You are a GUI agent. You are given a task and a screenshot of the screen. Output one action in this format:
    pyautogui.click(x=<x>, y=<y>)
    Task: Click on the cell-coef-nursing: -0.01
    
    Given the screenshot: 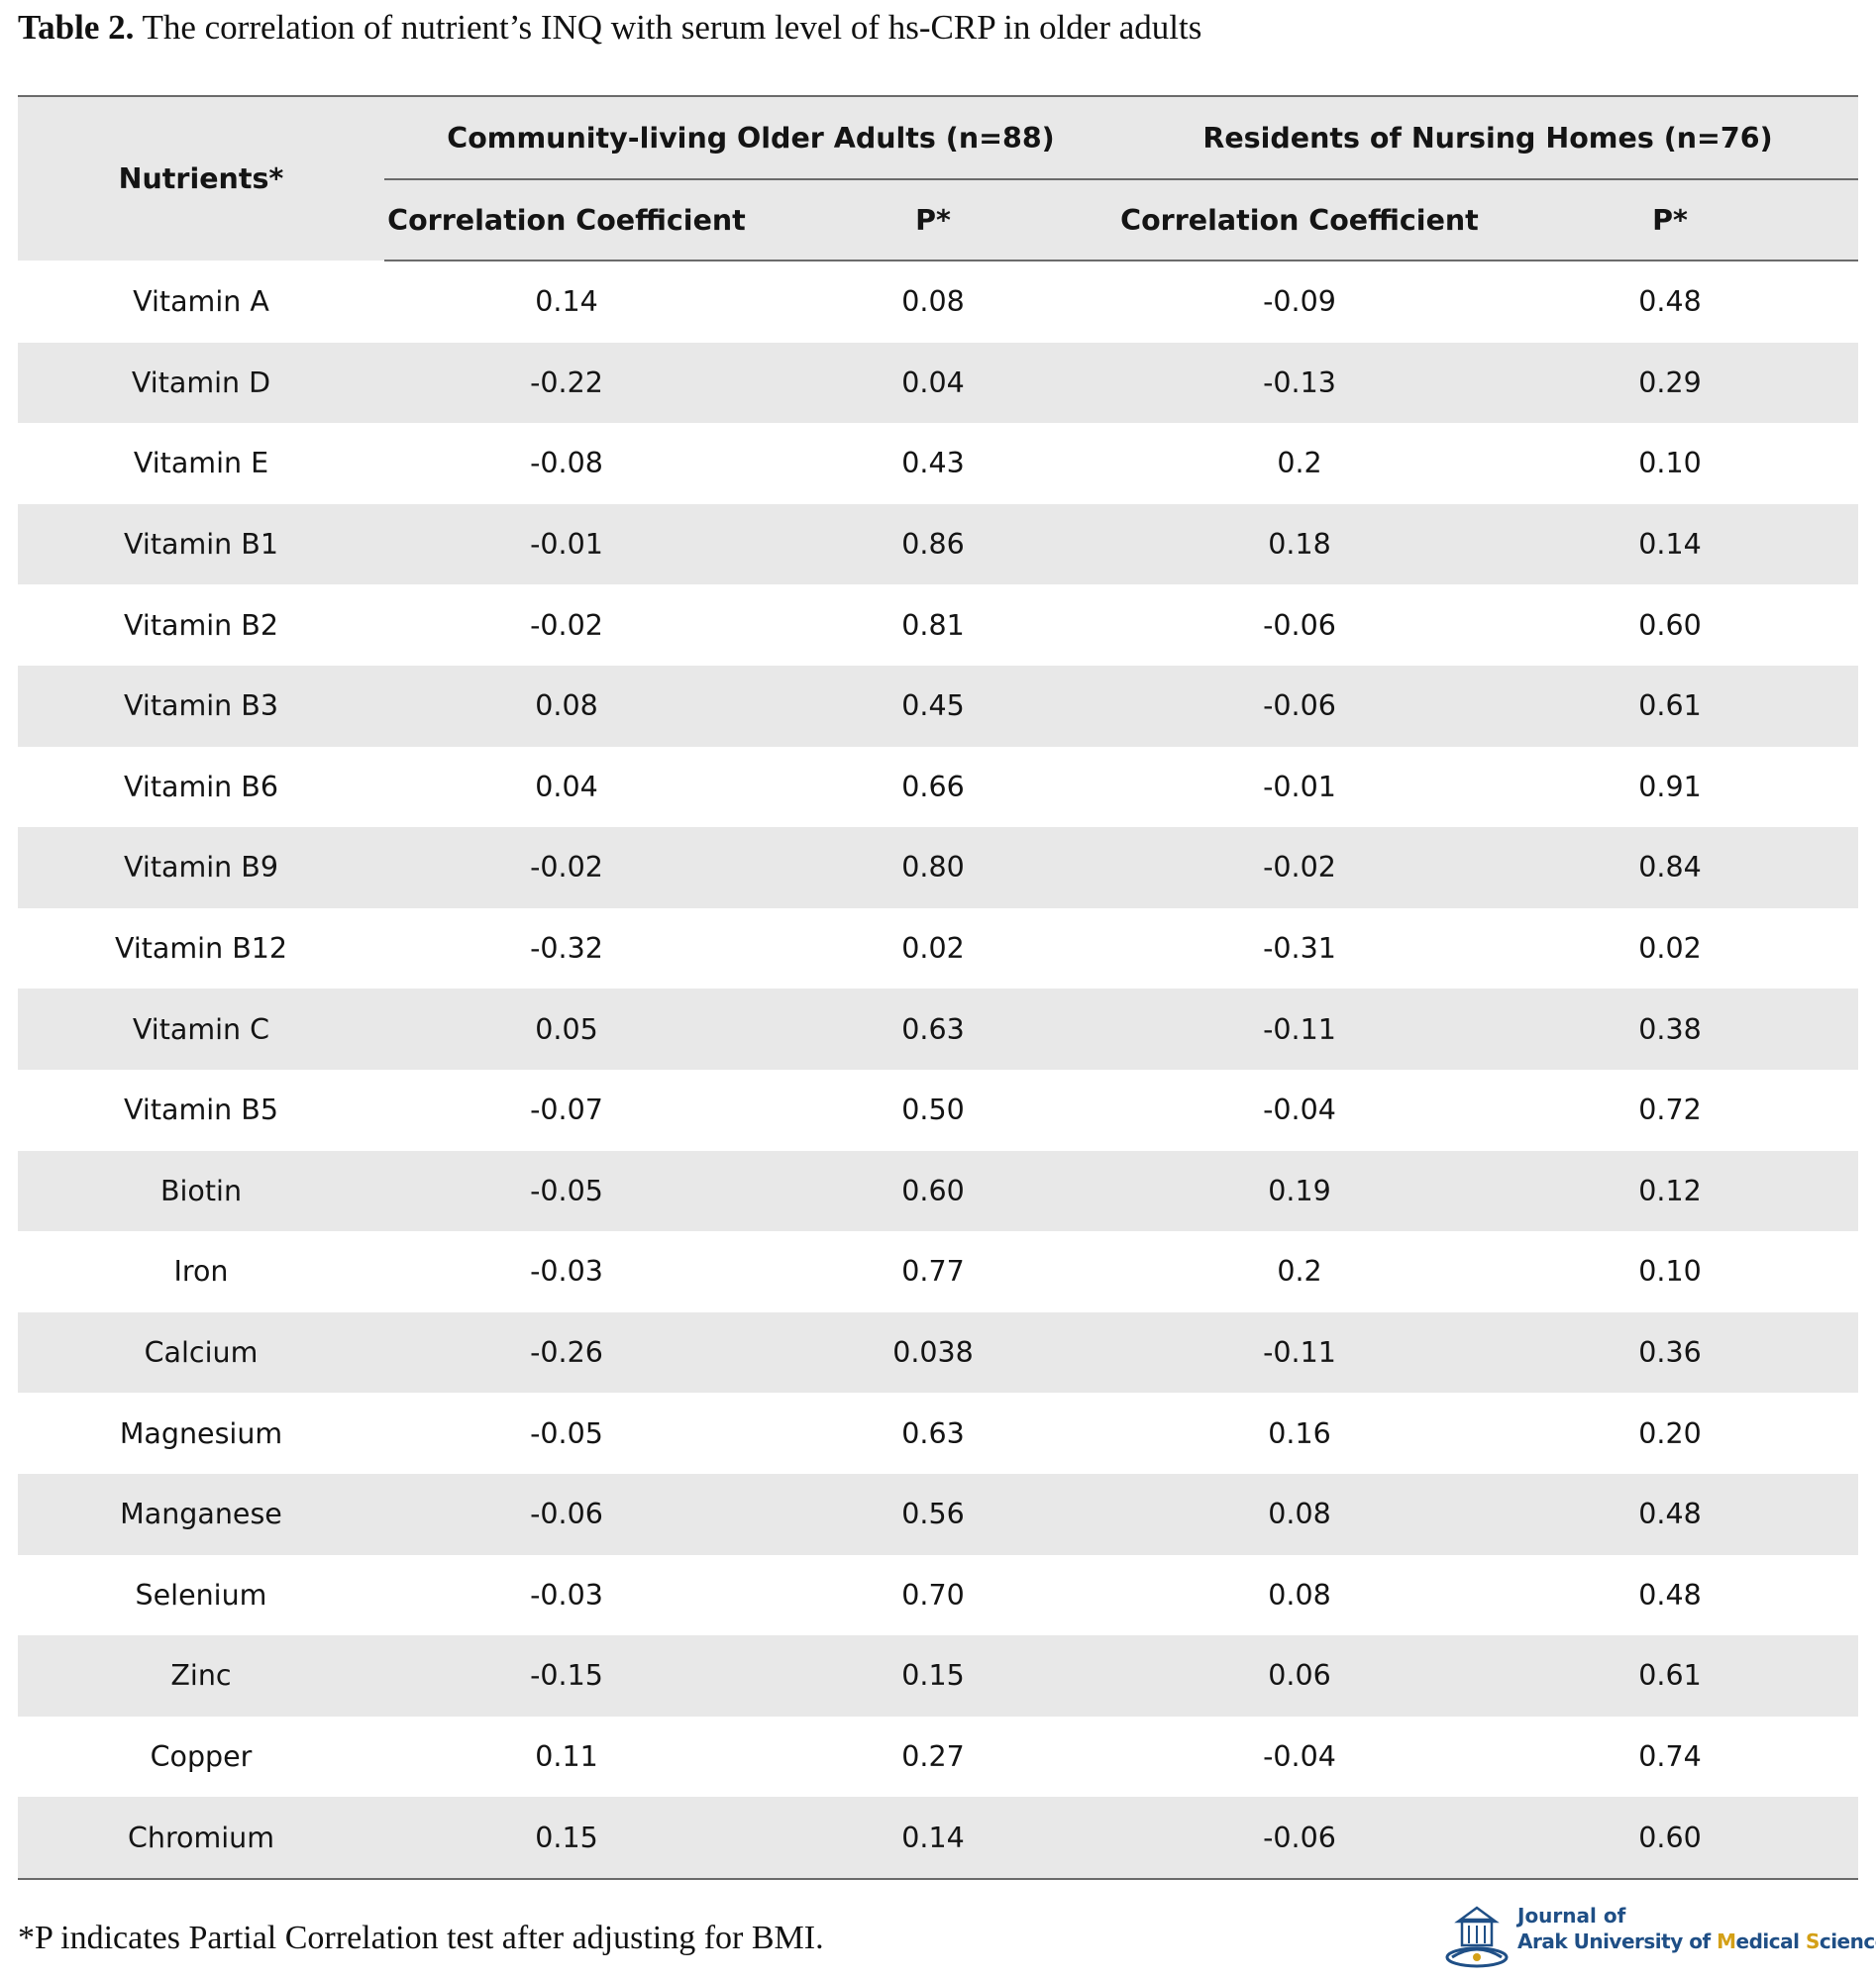 What is the action you would take?
    pyautogui.click(x=1299, y=786)
    